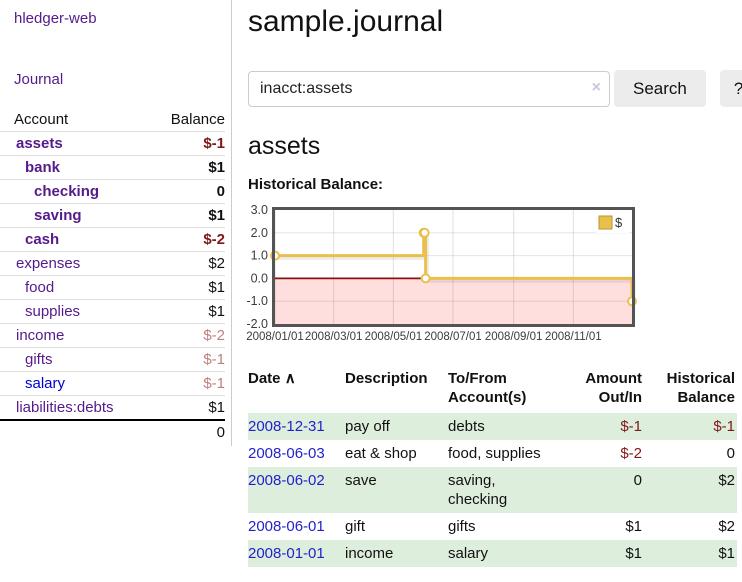  I want to click on transaction-accounts: food, supplies, so click(494, 453).